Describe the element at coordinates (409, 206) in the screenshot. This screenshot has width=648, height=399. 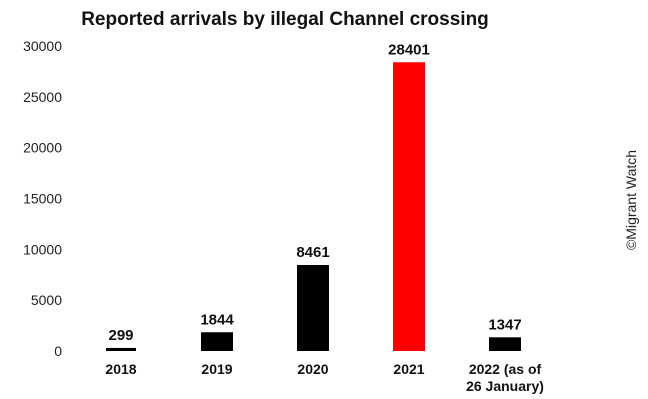
I see `bar-2021` at that location.